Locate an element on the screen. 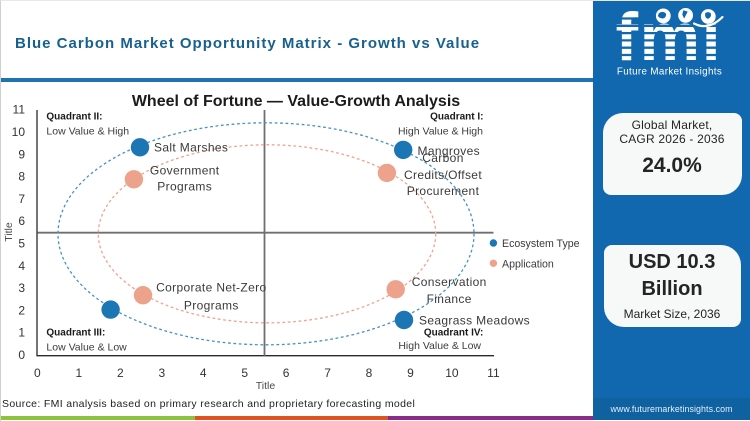 The width and height of the screenshot is (750, 421). svg-text: Quadrant II: is located at coordinates (74, 117).